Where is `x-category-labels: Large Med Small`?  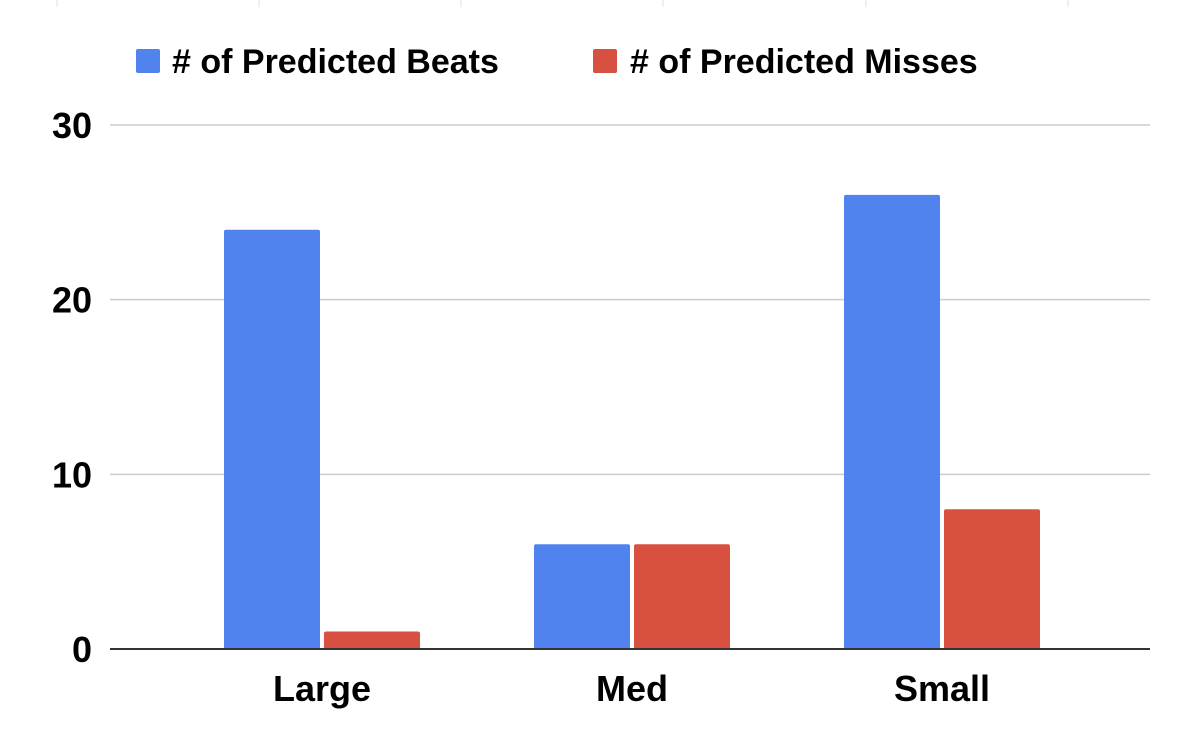 x-category-labels: Large Med Small is located at coordinates (631, 688).